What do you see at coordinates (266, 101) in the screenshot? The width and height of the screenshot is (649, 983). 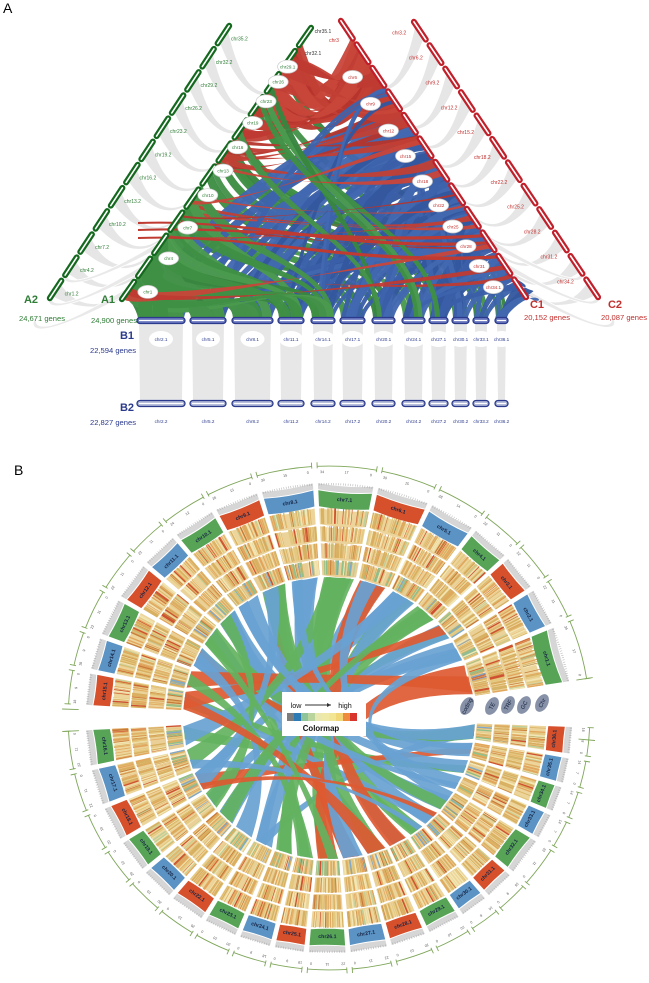 I see `svg-text: chr23` at bounding box center [266, 101].